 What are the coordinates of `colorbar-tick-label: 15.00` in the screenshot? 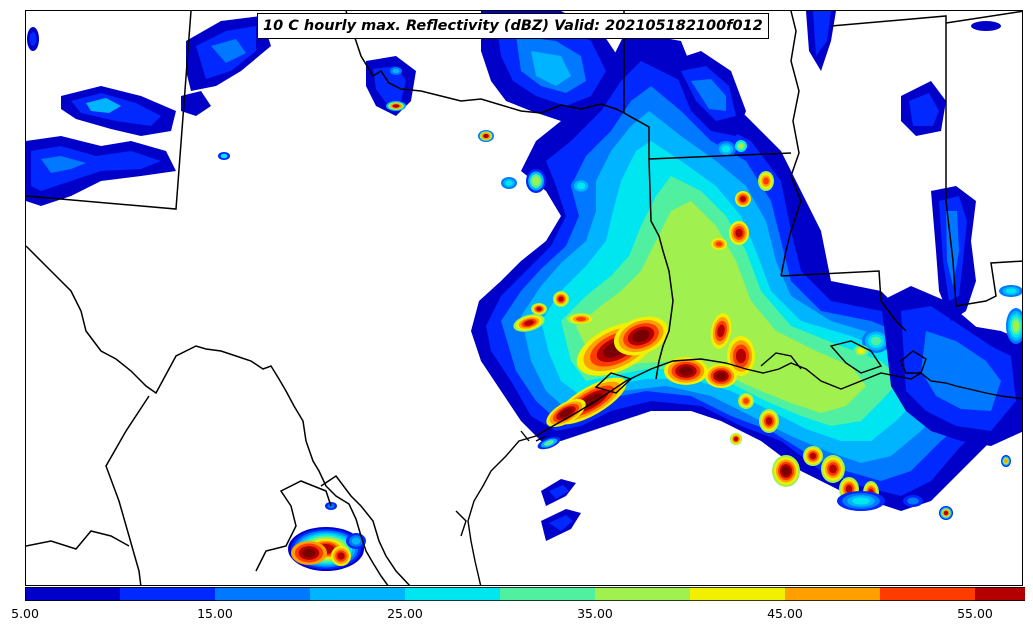 It's located at (215, 613).